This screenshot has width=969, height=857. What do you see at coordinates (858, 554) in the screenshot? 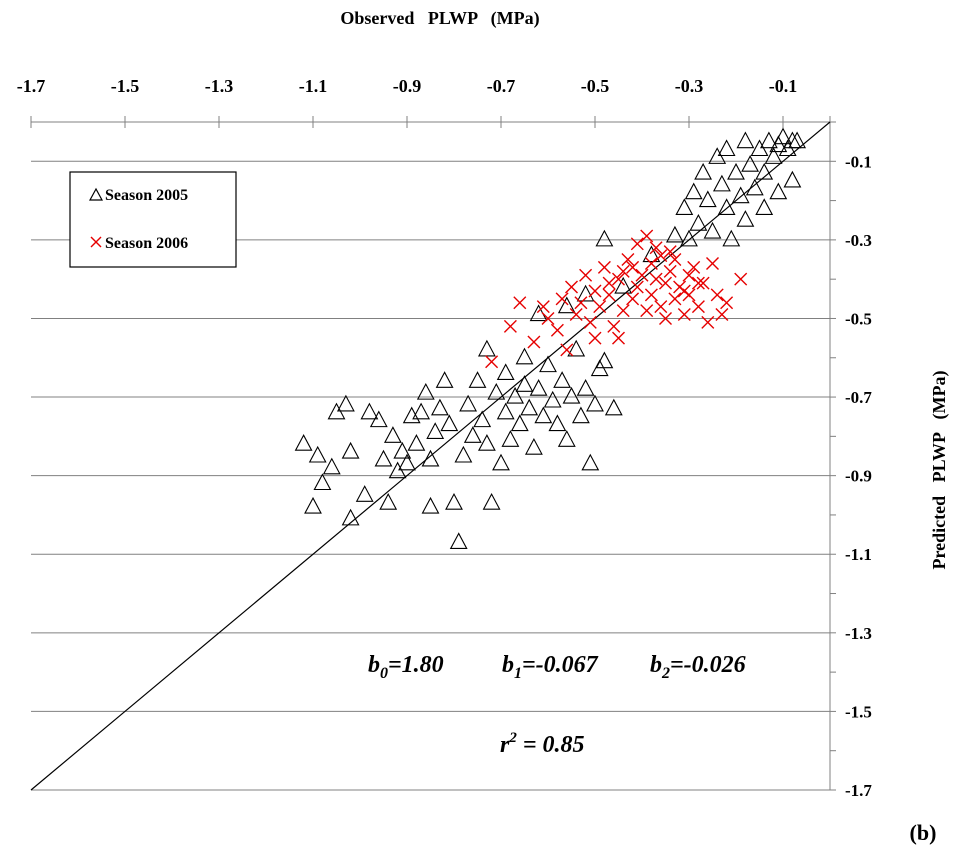
I see `y-tick-label: -1.1` at bounding box center [858, 554].